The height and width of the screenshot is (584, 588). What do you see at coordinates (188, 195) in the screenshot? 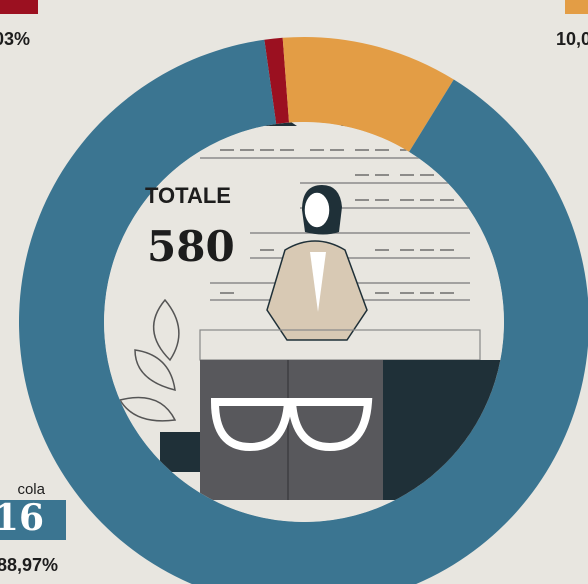
I see `total-label: TOTALE` at bounding box center [188, 195].